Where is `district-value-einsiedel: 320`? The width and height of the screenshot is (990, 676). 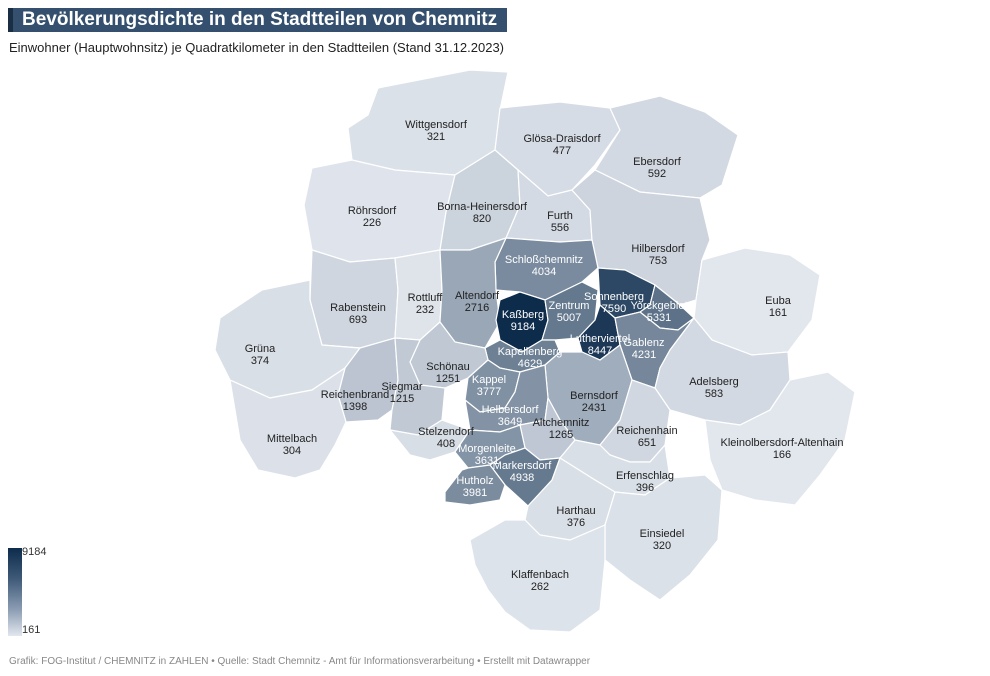
district-value-einsiedel: 320 is located at coordinates (662, 546).